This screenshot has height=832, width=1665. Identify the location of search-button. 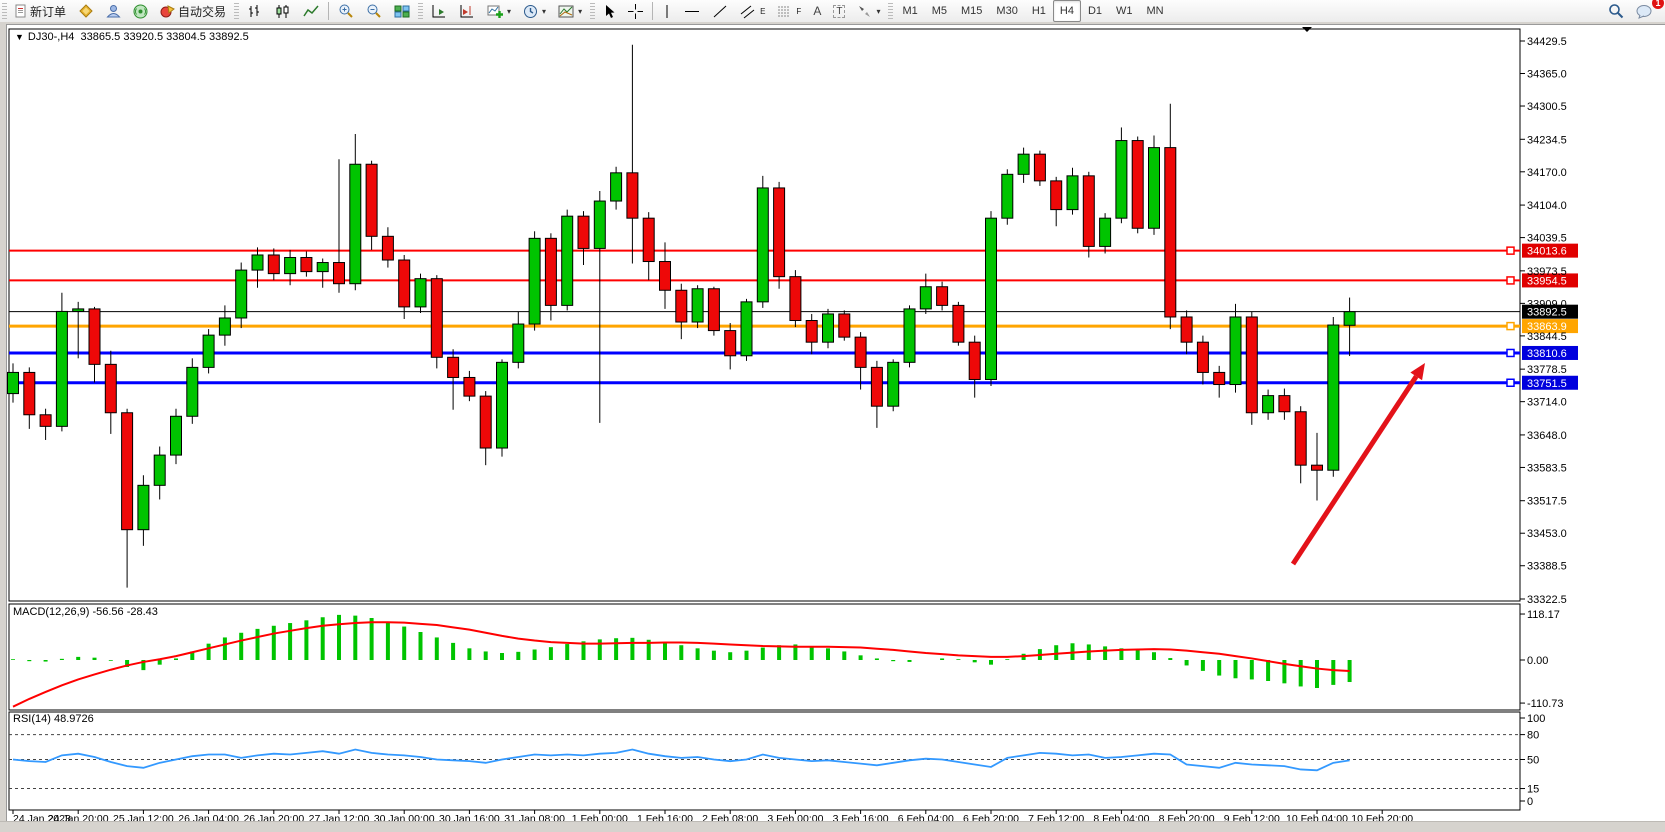
(1616, 11).